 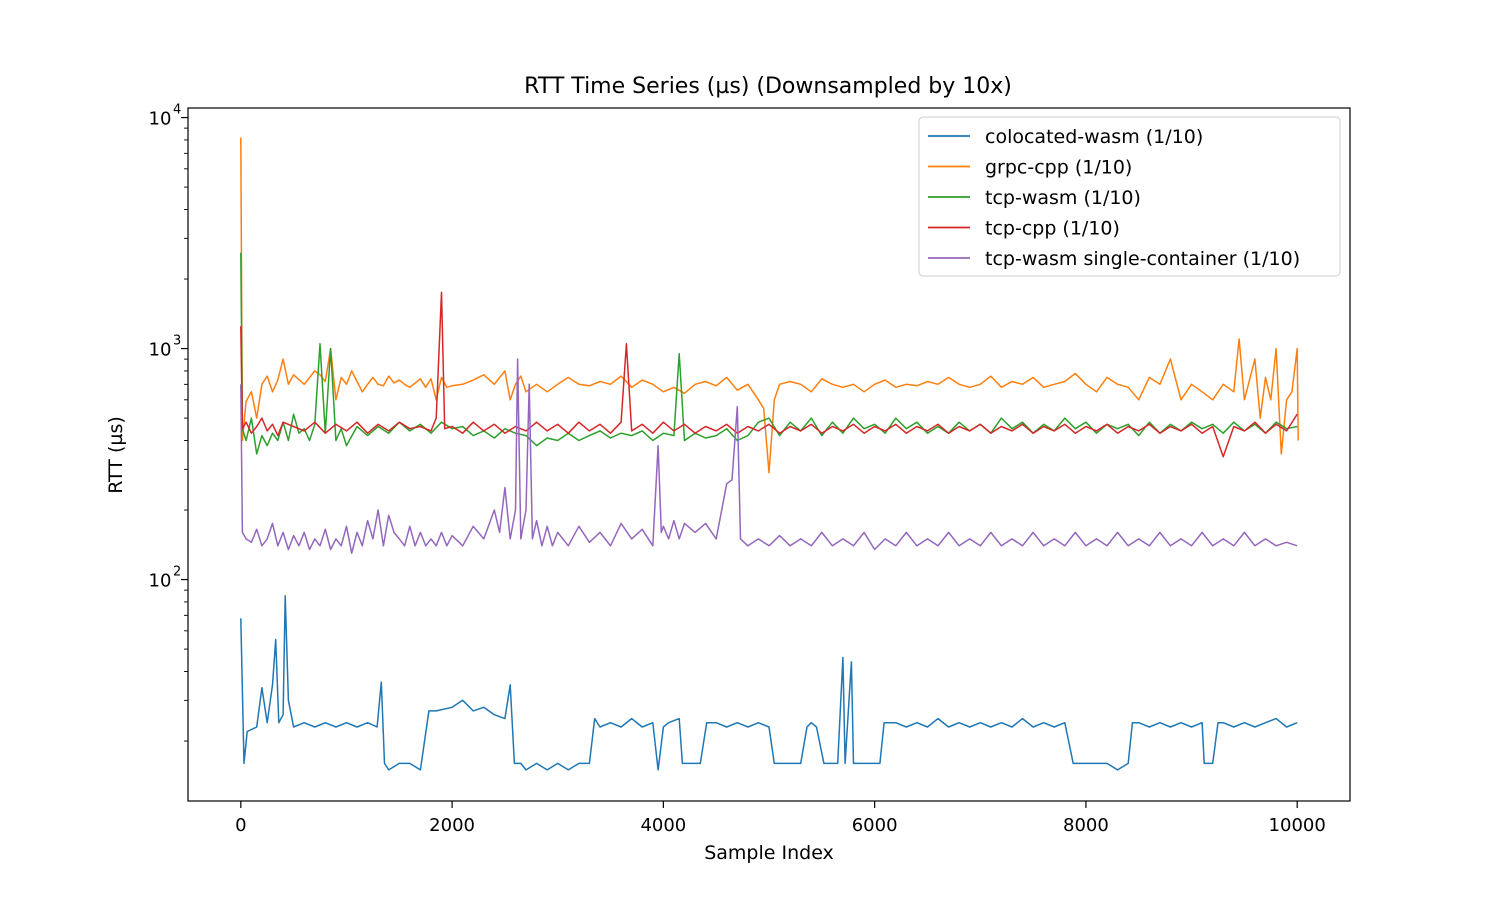 I want to click on x-tick-label: 10000, so click(x=1297, y=825).